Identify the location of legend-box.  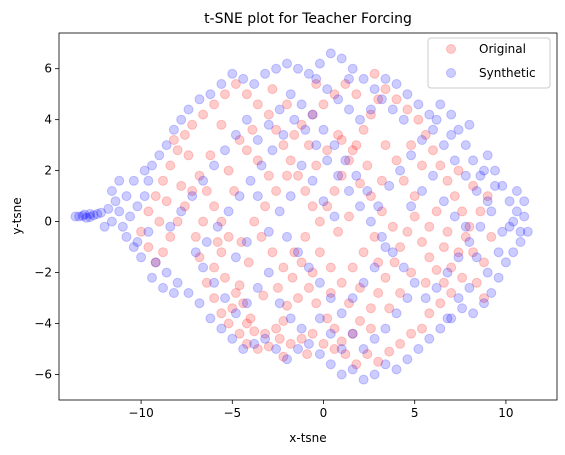
(489, 63).